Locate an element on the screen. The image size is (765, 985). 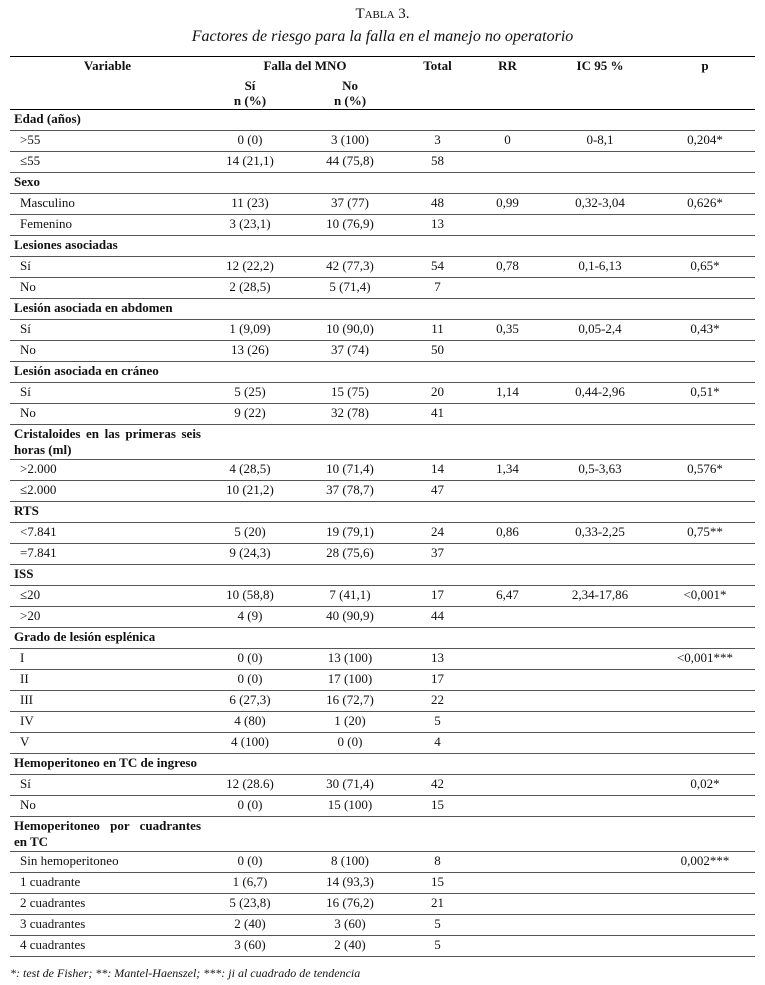
row-label: =7.841 is located at coordinates (107, 554).